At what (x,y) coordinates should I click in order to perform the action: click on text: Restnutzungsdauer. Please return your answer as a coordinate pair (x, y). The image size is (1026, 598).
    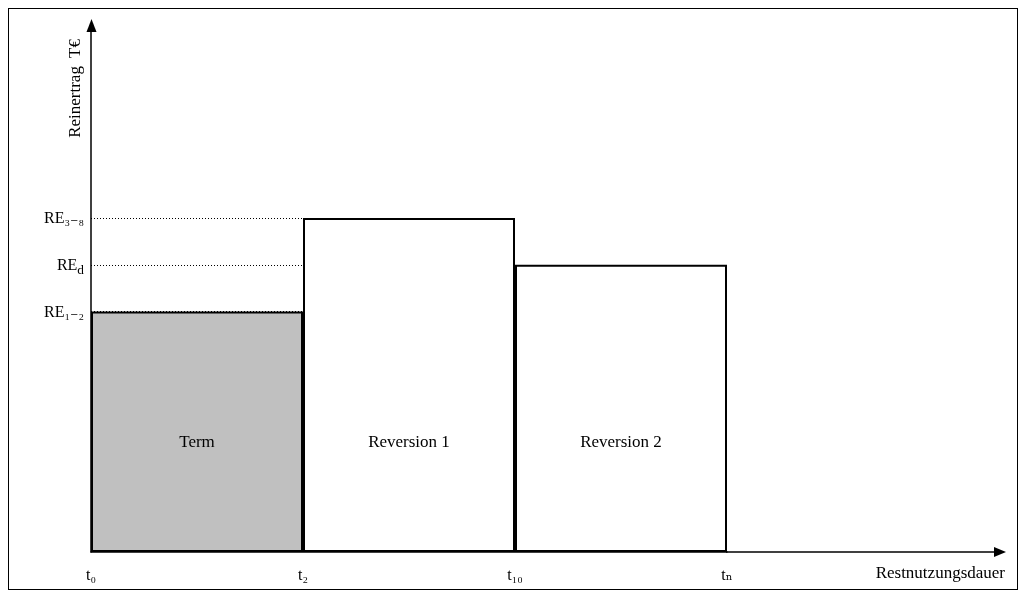
    Looking at the image, I should click on (940, 572).